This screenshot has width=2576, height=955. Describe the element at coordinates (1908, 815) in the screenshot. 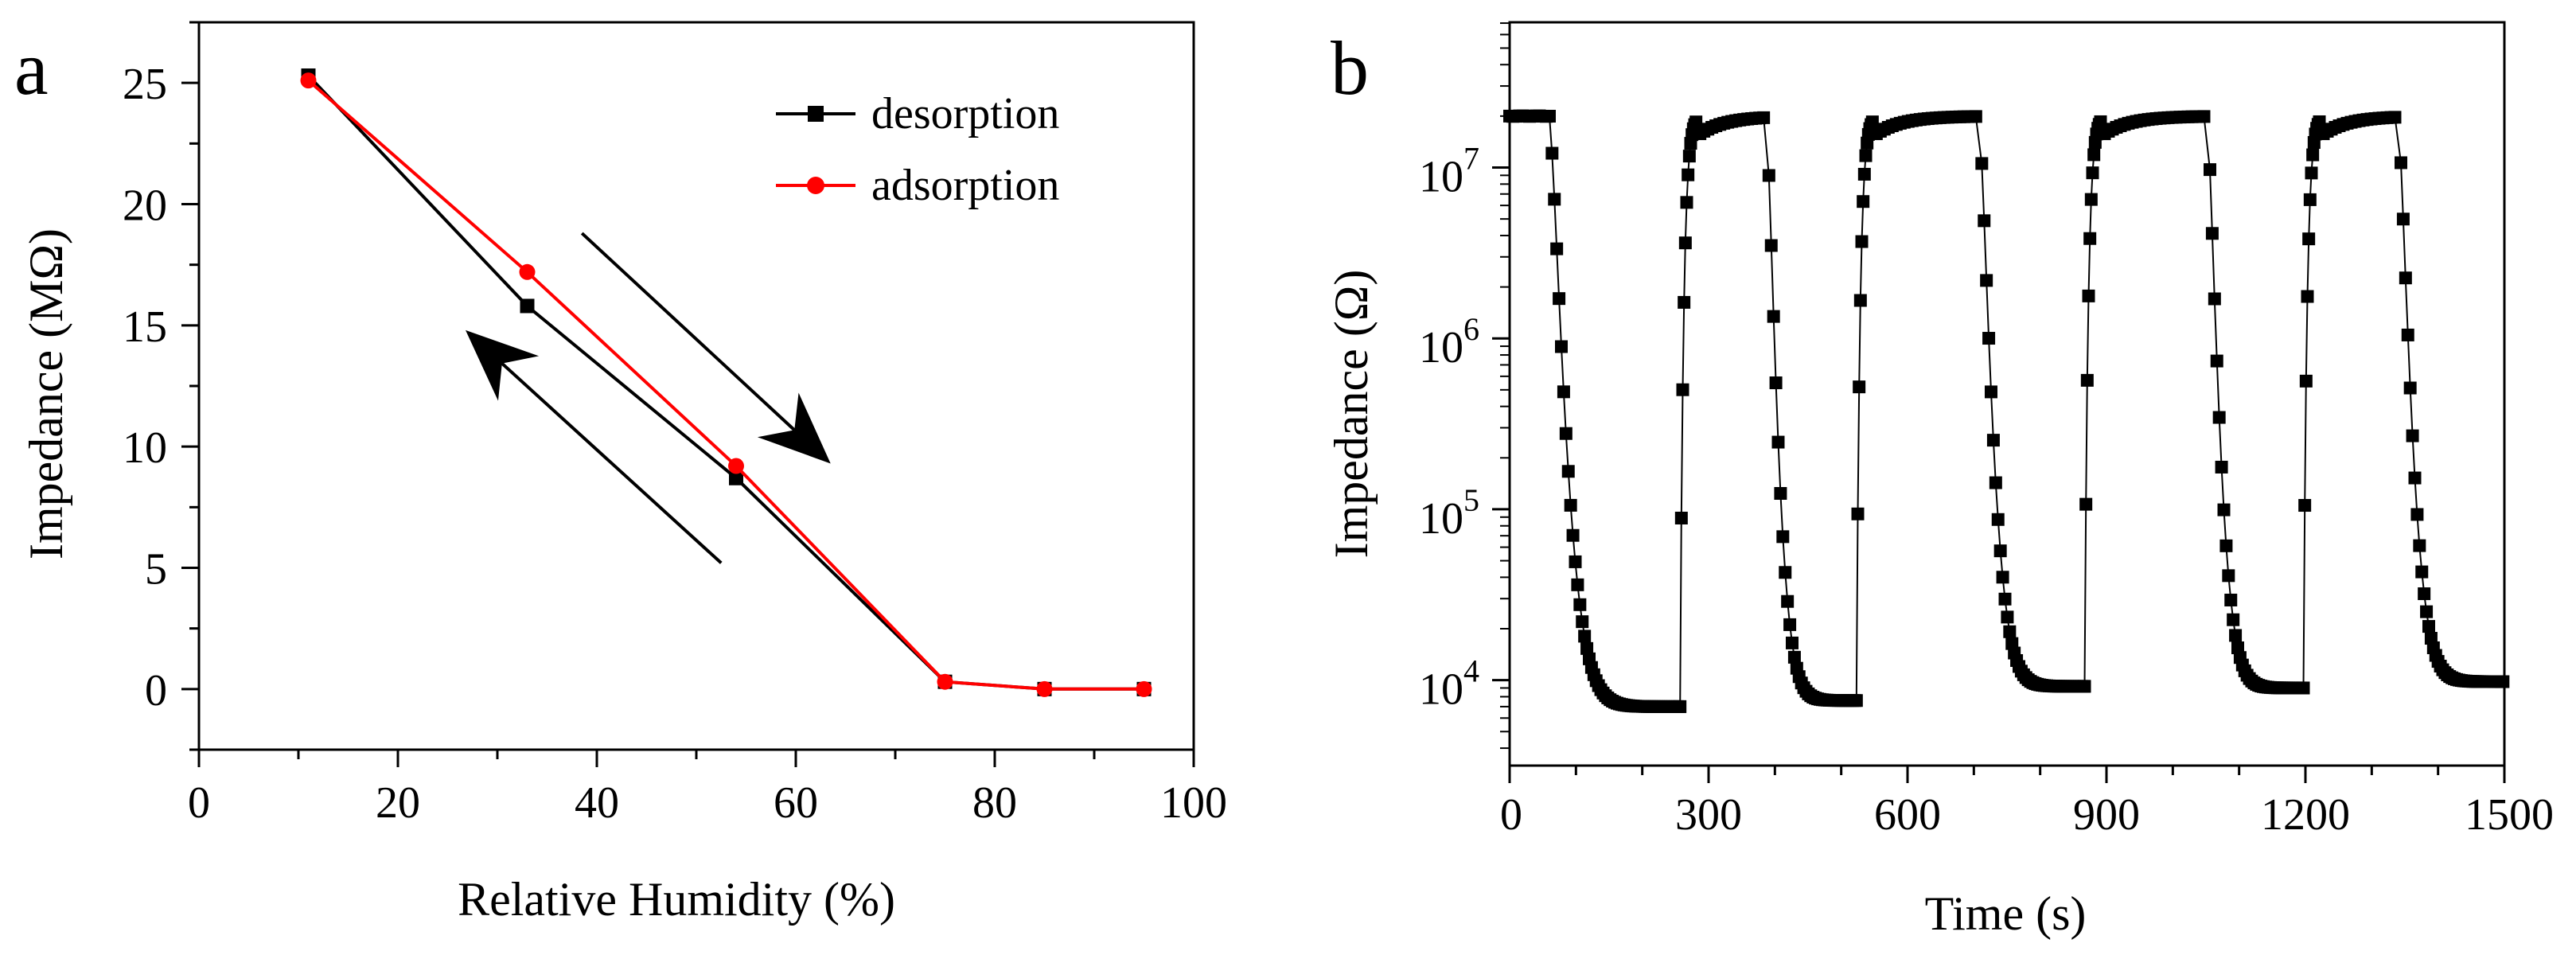

I see `b-x-tick-label: 600` at that location.